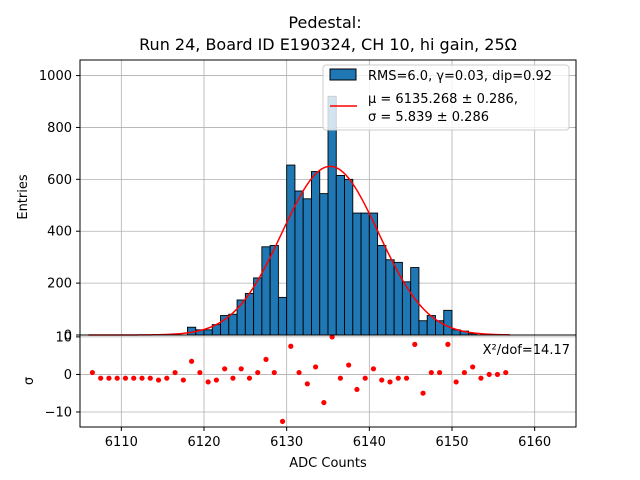  I want to click on residual-y-tick-label: 10, so click(63, 337).